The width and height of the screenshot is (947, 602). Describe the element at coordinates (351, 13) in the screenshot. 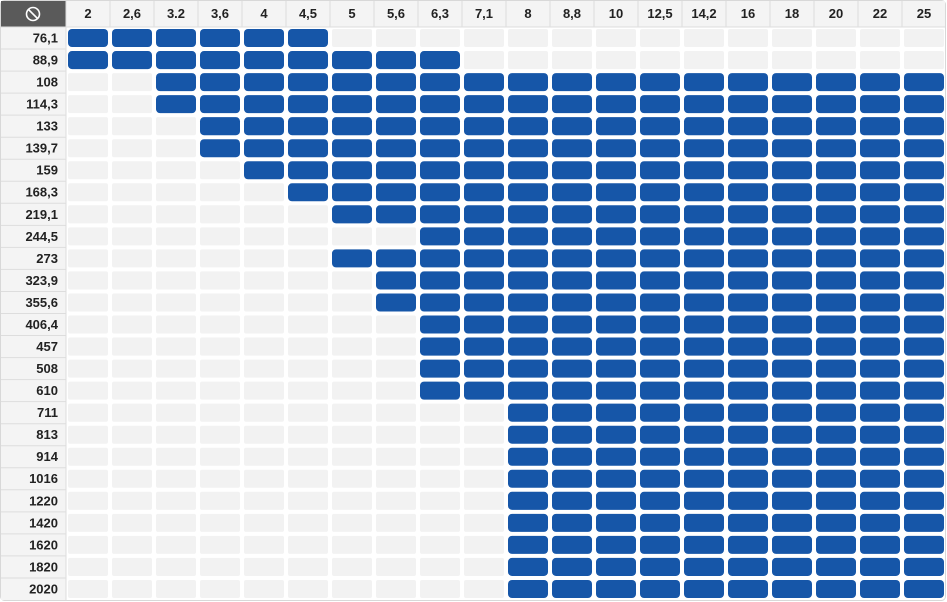

I see `column-header: 5` at that location.